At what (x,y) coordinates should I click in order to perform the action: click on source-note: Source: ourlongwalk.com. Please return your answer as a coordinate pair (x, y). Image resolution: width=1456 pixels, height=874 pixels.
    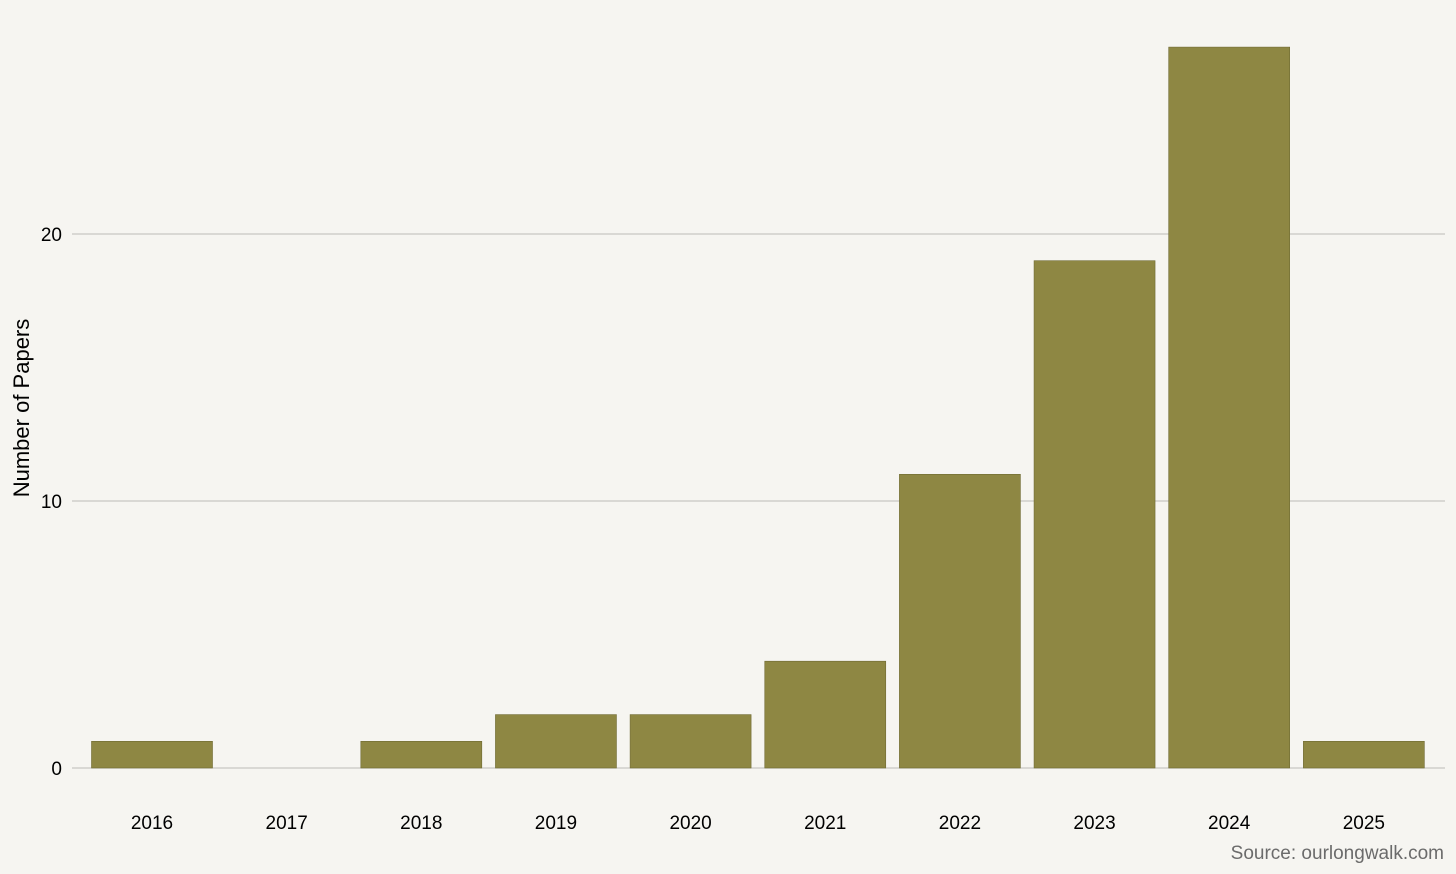
    Looking at the image, I should click on (1337, 853).